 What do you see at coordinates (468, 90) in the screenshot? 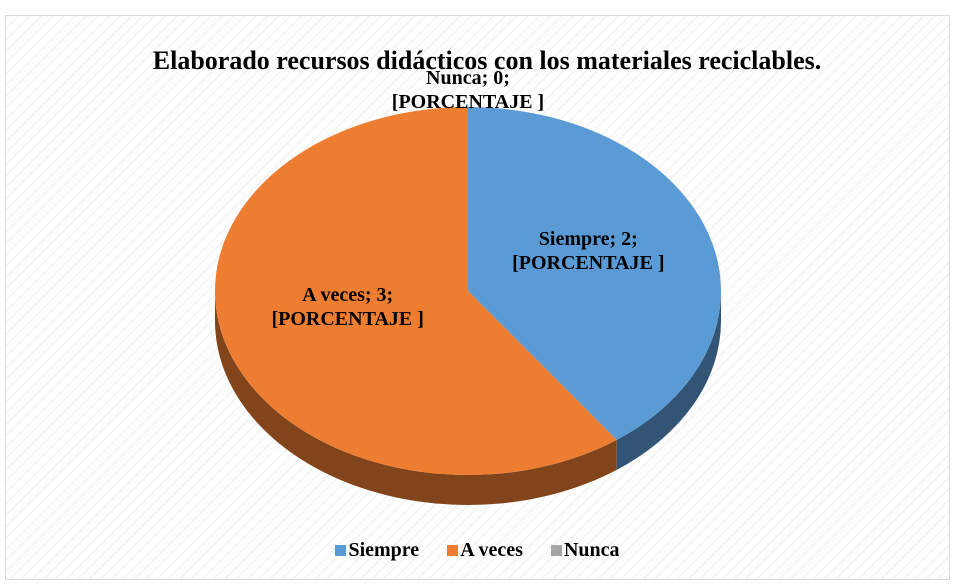
I see `data-label: Nunca; 0; [PORCENTAJE ]` at bounding box center [468, 90].